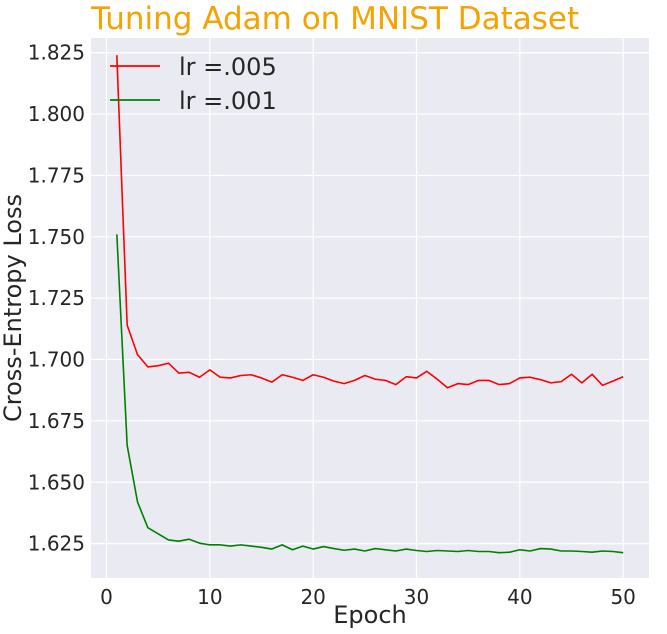 This screenshot has height=634, width=667. I want to click on legend-label-1: lr =.005, so click(228, 67).